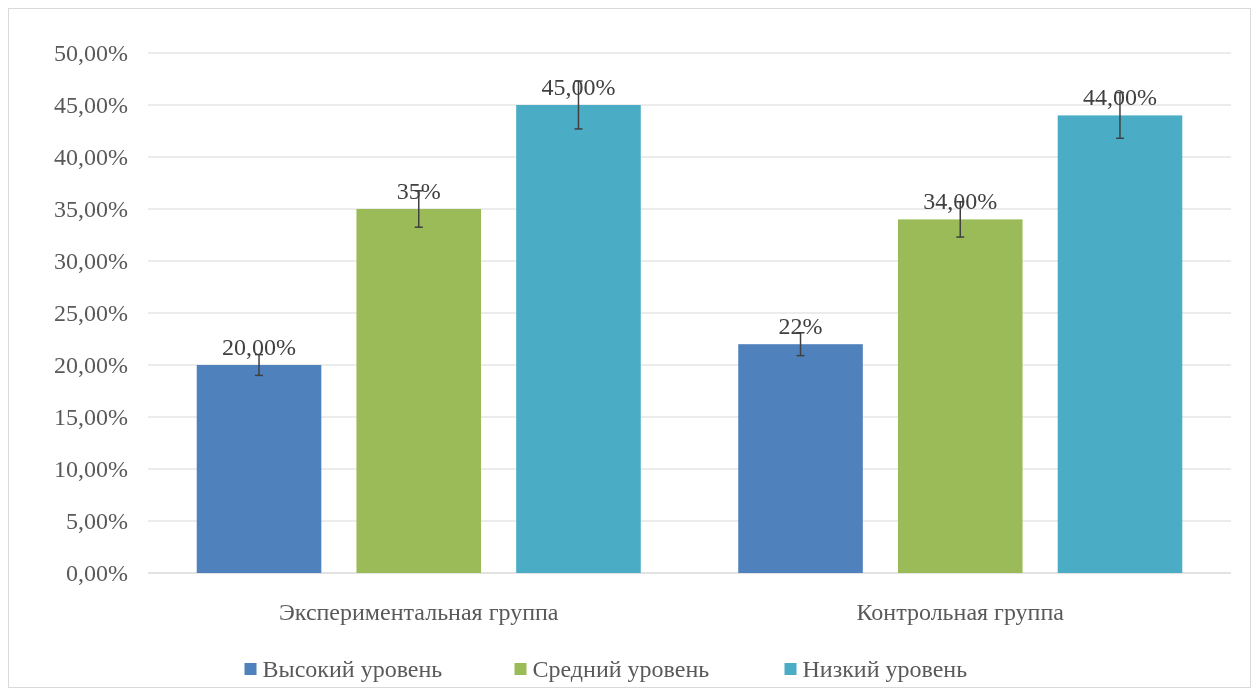 The height and width of the screenshot is (695, 1259). Describe the element at coordinates (91, 105) in the screenshot. I see `y-tick-label: 45,00%` at that location.